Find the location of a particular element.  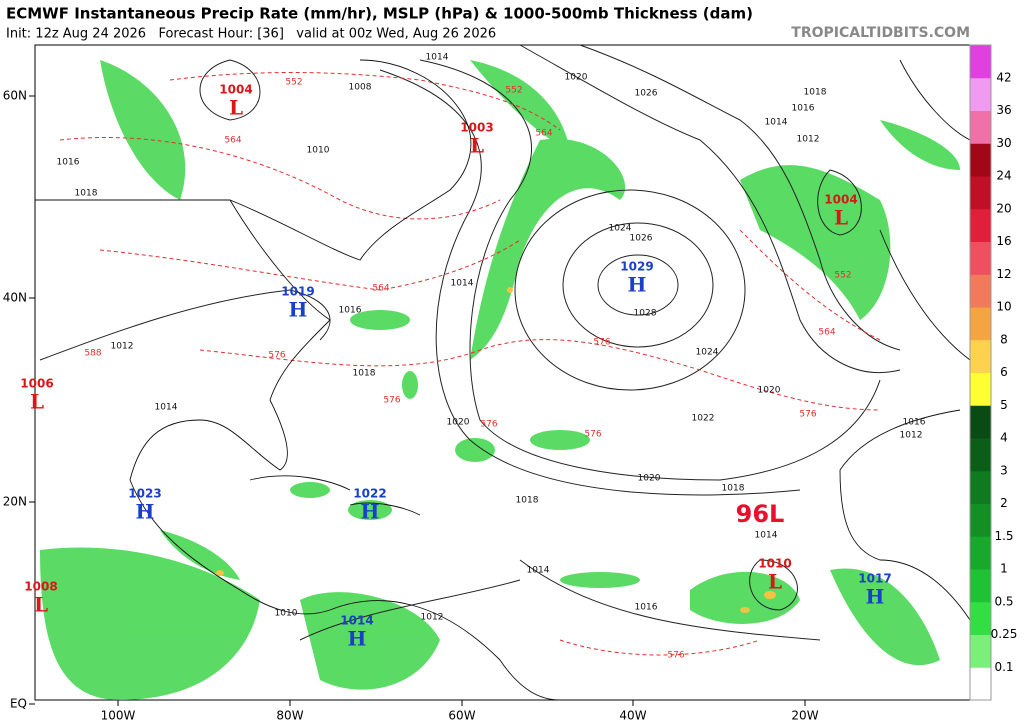

colorbar-label: 1.5 is located at coordinates (1003, 536).